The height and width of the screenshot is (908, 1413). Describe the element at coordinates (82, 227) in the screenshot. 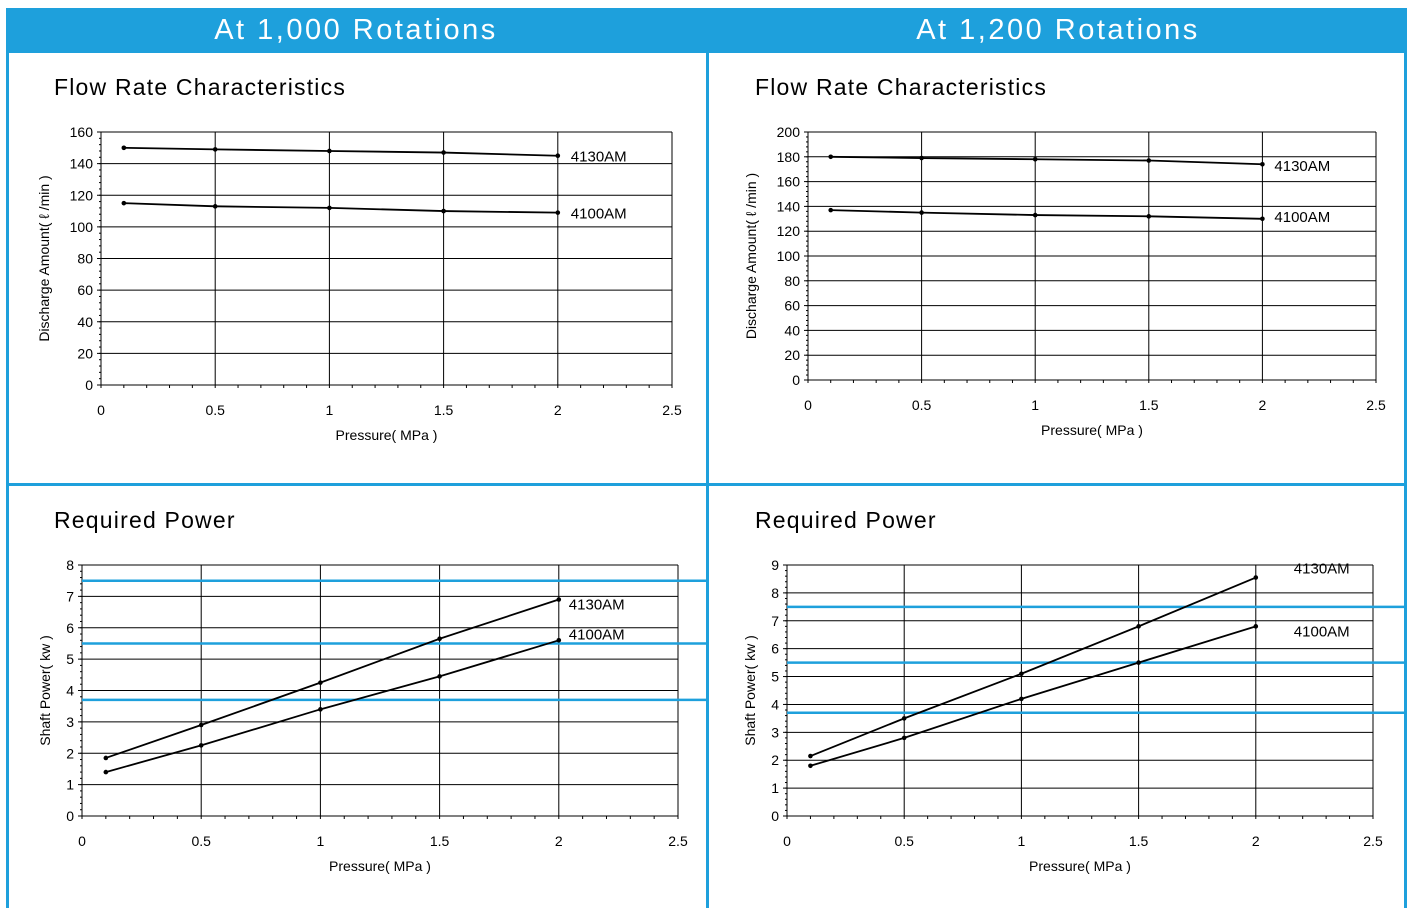

I see `y-tick-label: 100` at that location.